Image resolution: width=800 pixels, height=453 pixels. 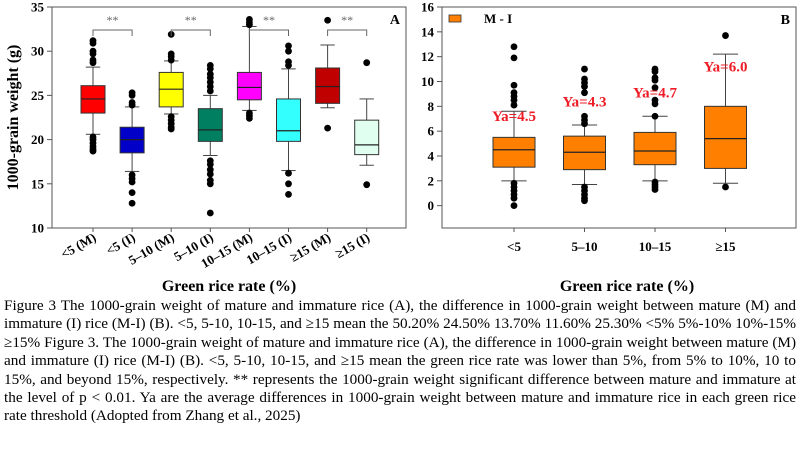 I want to click on x-tick-label: 10–15, so click(x=655, y=246).